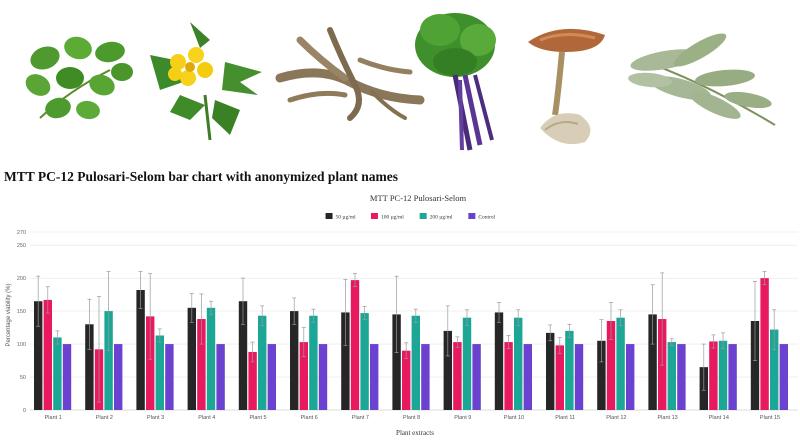 The width and height of the screenshot is (800, 440). I want to click on yellow-flower-plant-photo, so click(206, 81).